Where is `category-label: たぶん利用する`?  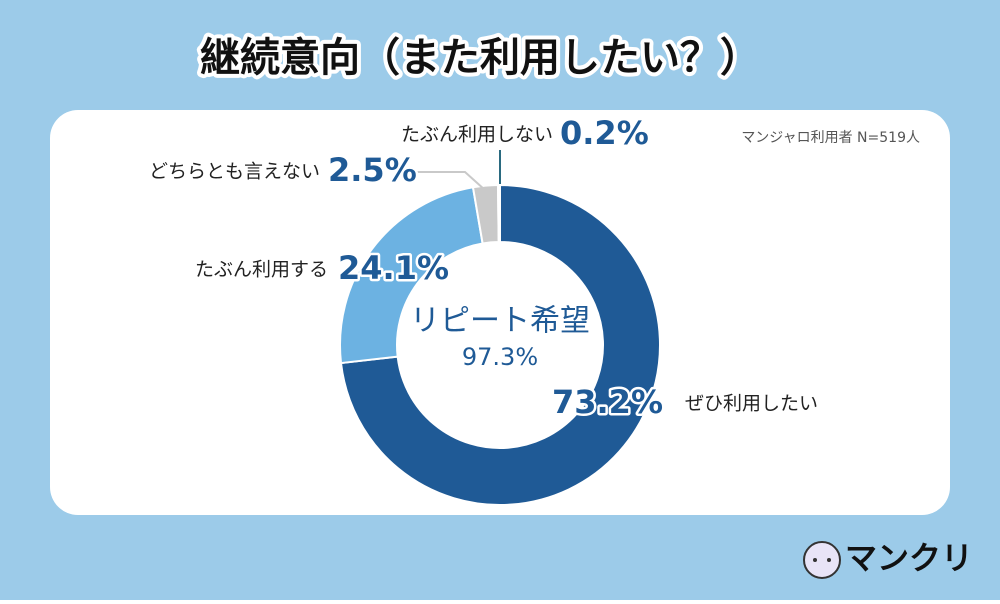
category-label: たぶん利用する is located at coordinates (261, 270).